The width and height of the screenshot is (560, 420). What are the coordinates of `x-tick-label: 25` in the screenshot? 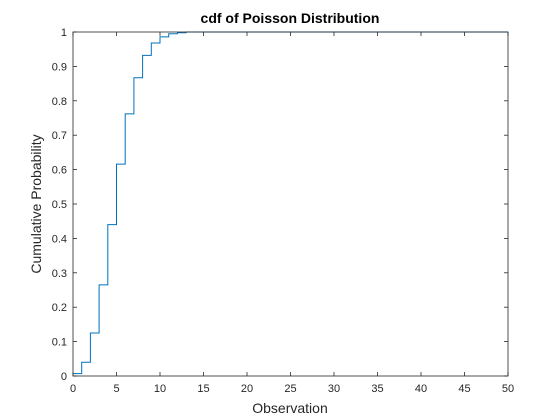 It's located at (290, 389).